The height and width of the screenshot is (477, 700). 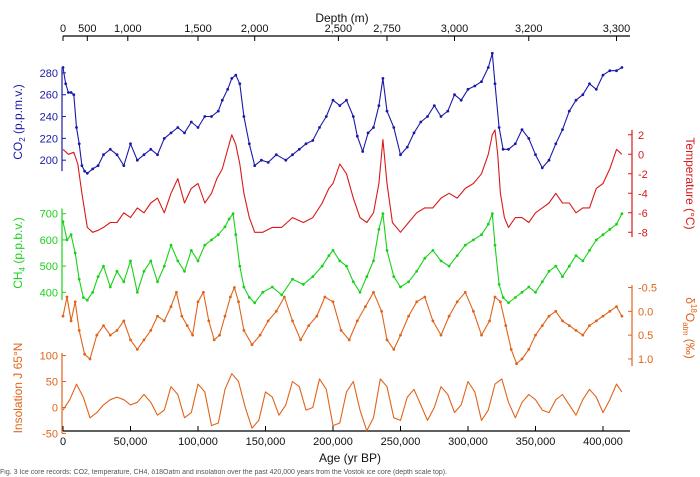 I want to click on y-tick-label-d18o-1: 0.0, so click(x=645, y=312).